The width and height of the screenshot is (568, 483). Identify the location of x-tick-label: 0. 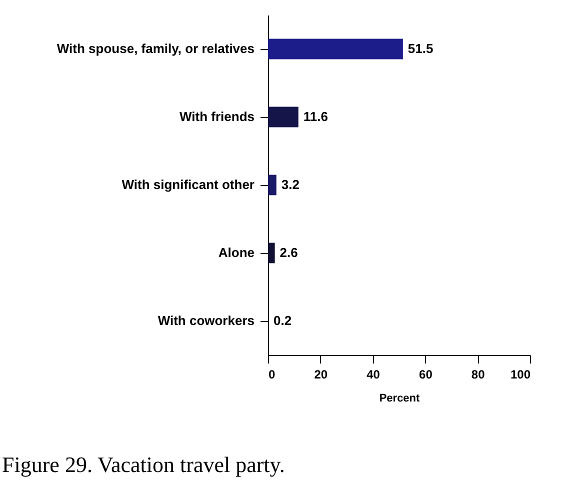
(272, 375).